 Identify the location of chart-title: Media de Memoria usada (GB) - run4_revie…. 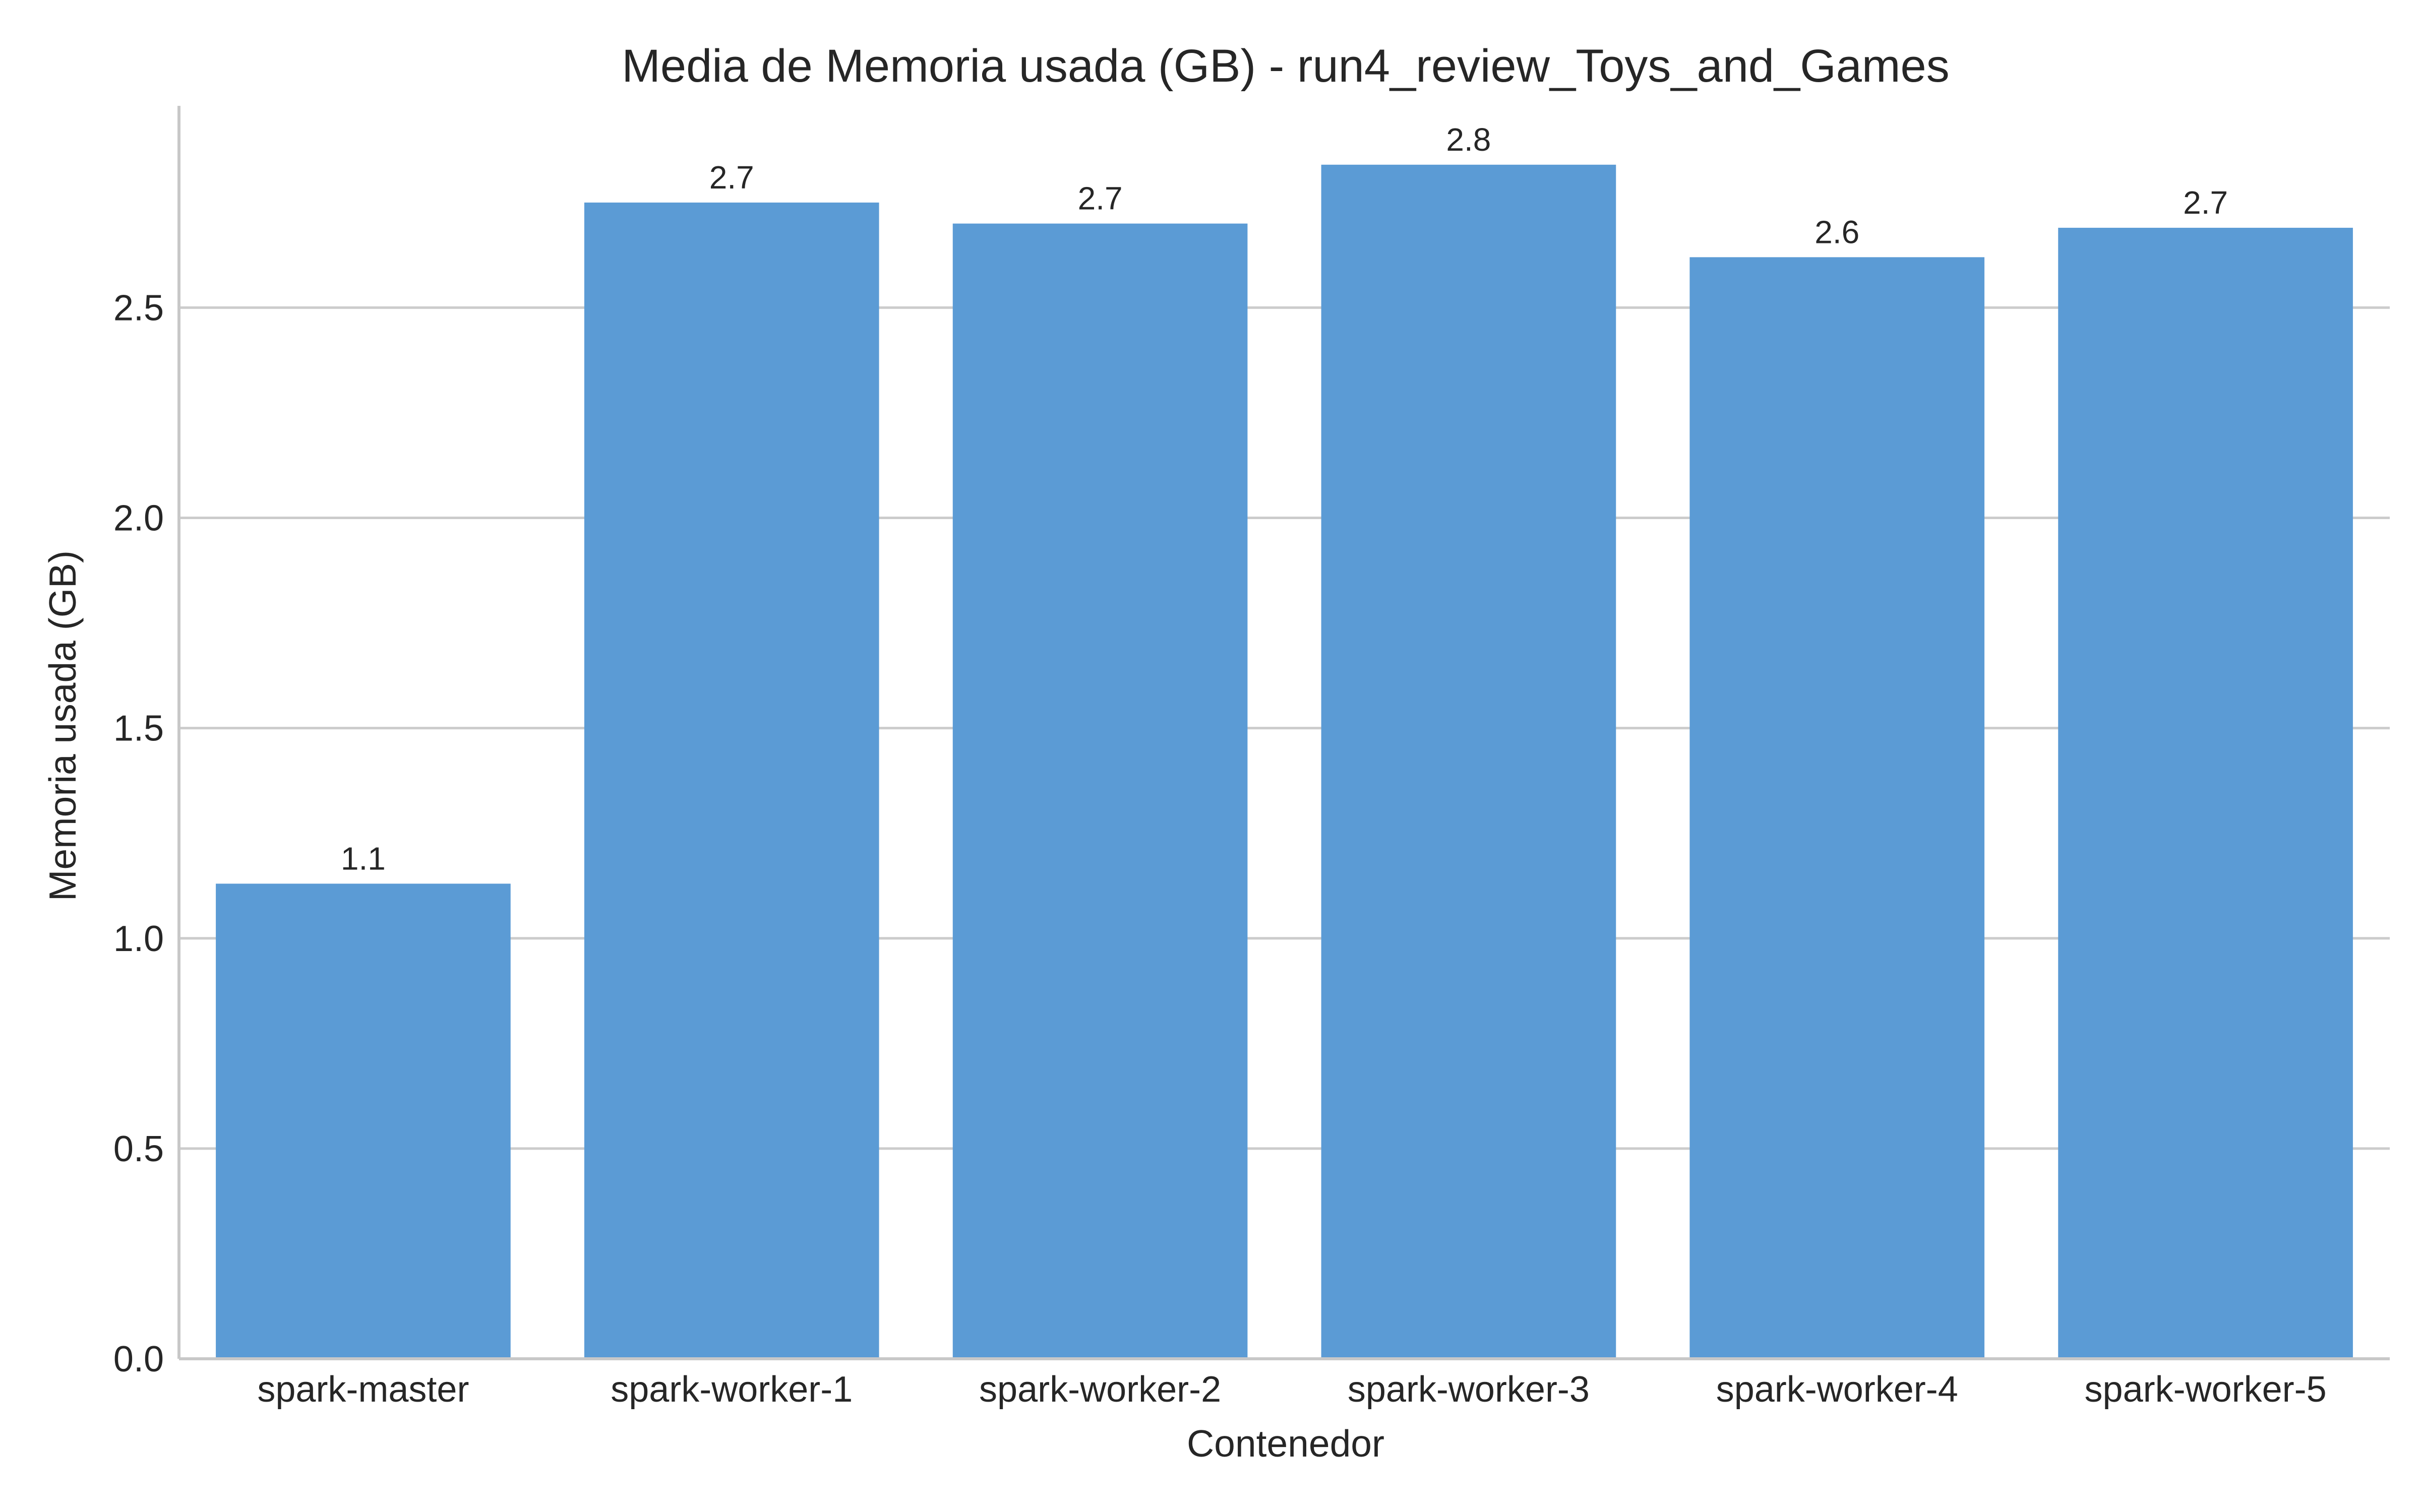
(1285, 66).